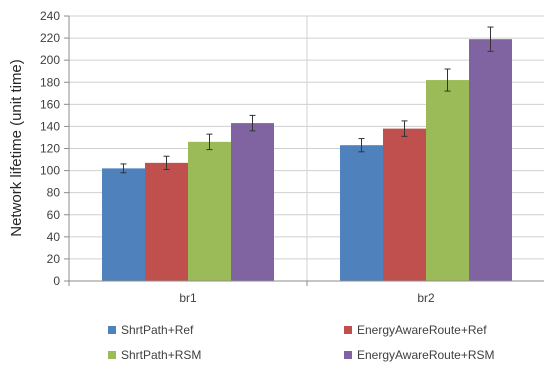  Describe the element at coordinates (54, 259) in the screenshot. I see `y-tick-label: 20` at that location.